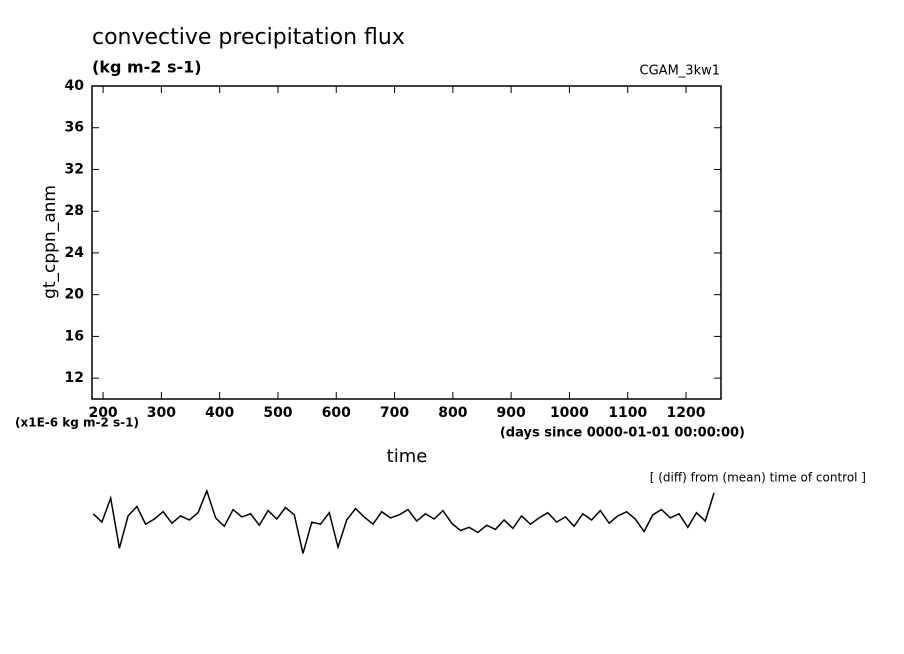 This screenshot has height=654, width=904. Describe the element at coordinates (161, 413) in the screenshot. I see `x-tick-label: 300` at that location.